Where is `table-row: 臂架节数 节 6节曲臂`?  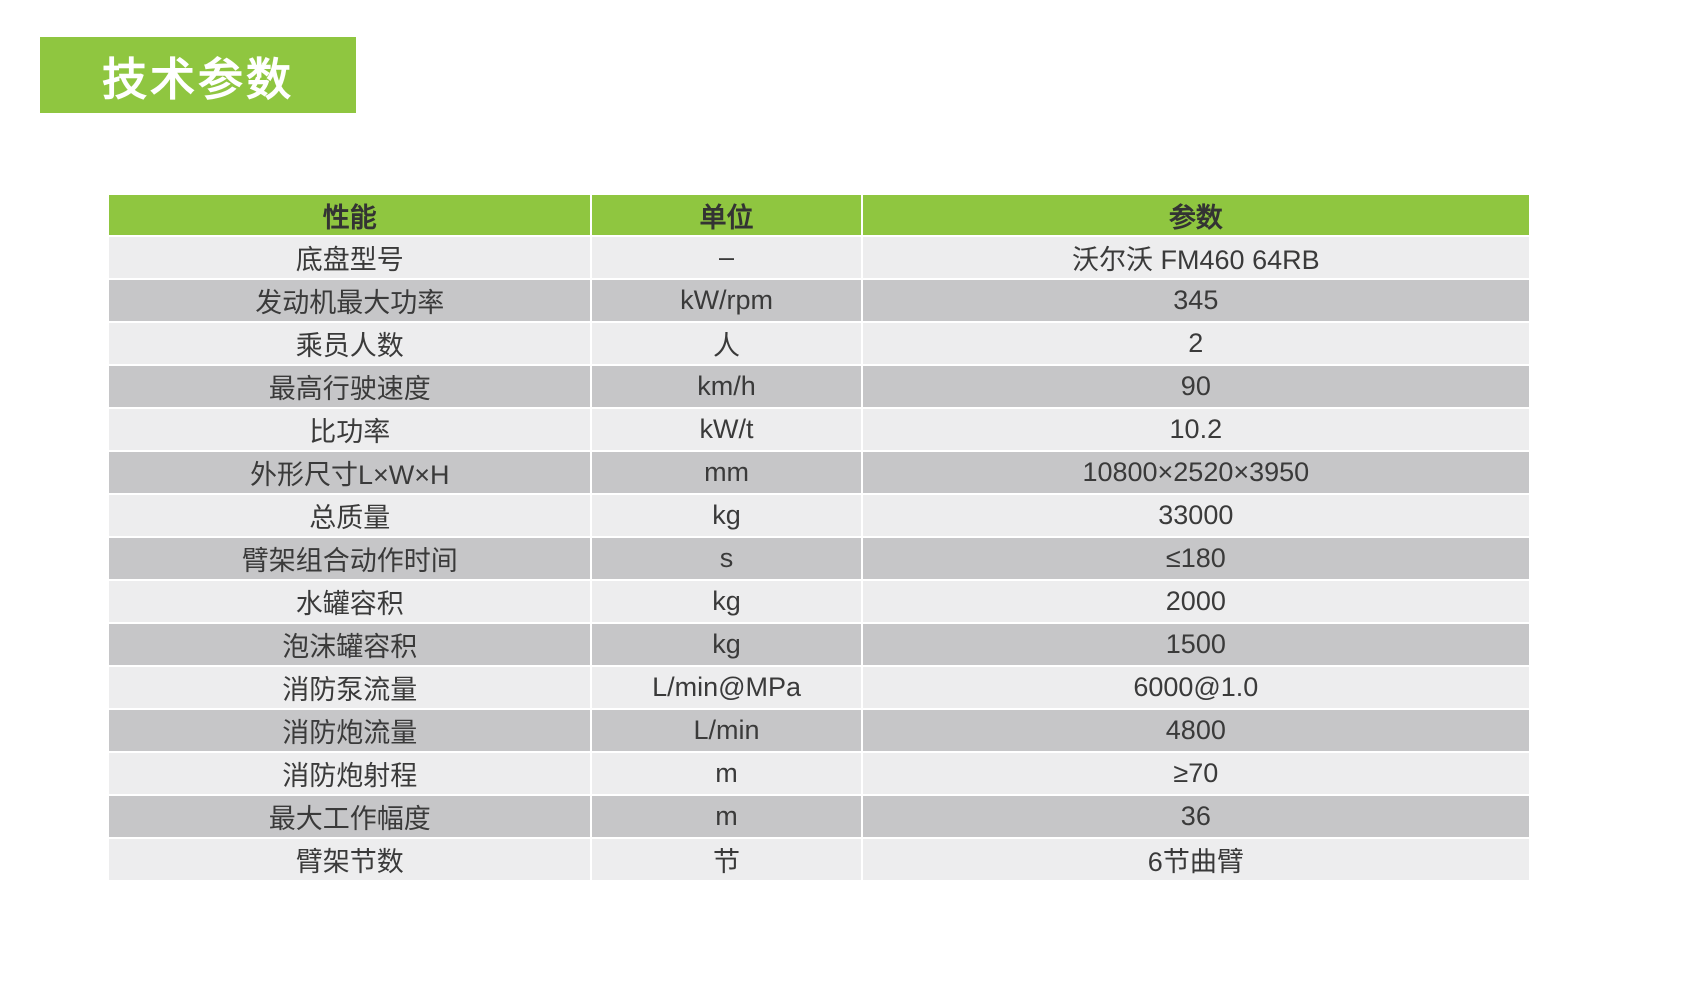 table-row: 臂架节数 节 6节曲臂 is located at coordinates (819, 859).